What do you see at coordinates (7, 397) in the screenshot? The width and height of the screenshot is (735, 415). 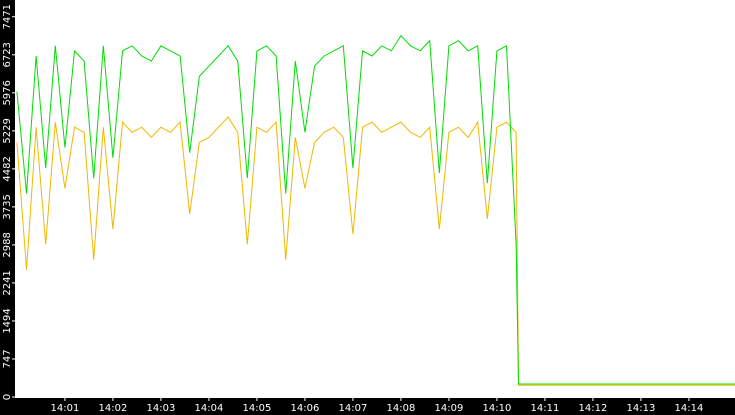 I see `y-tick-label: 0` at bounding box center [7, 397].